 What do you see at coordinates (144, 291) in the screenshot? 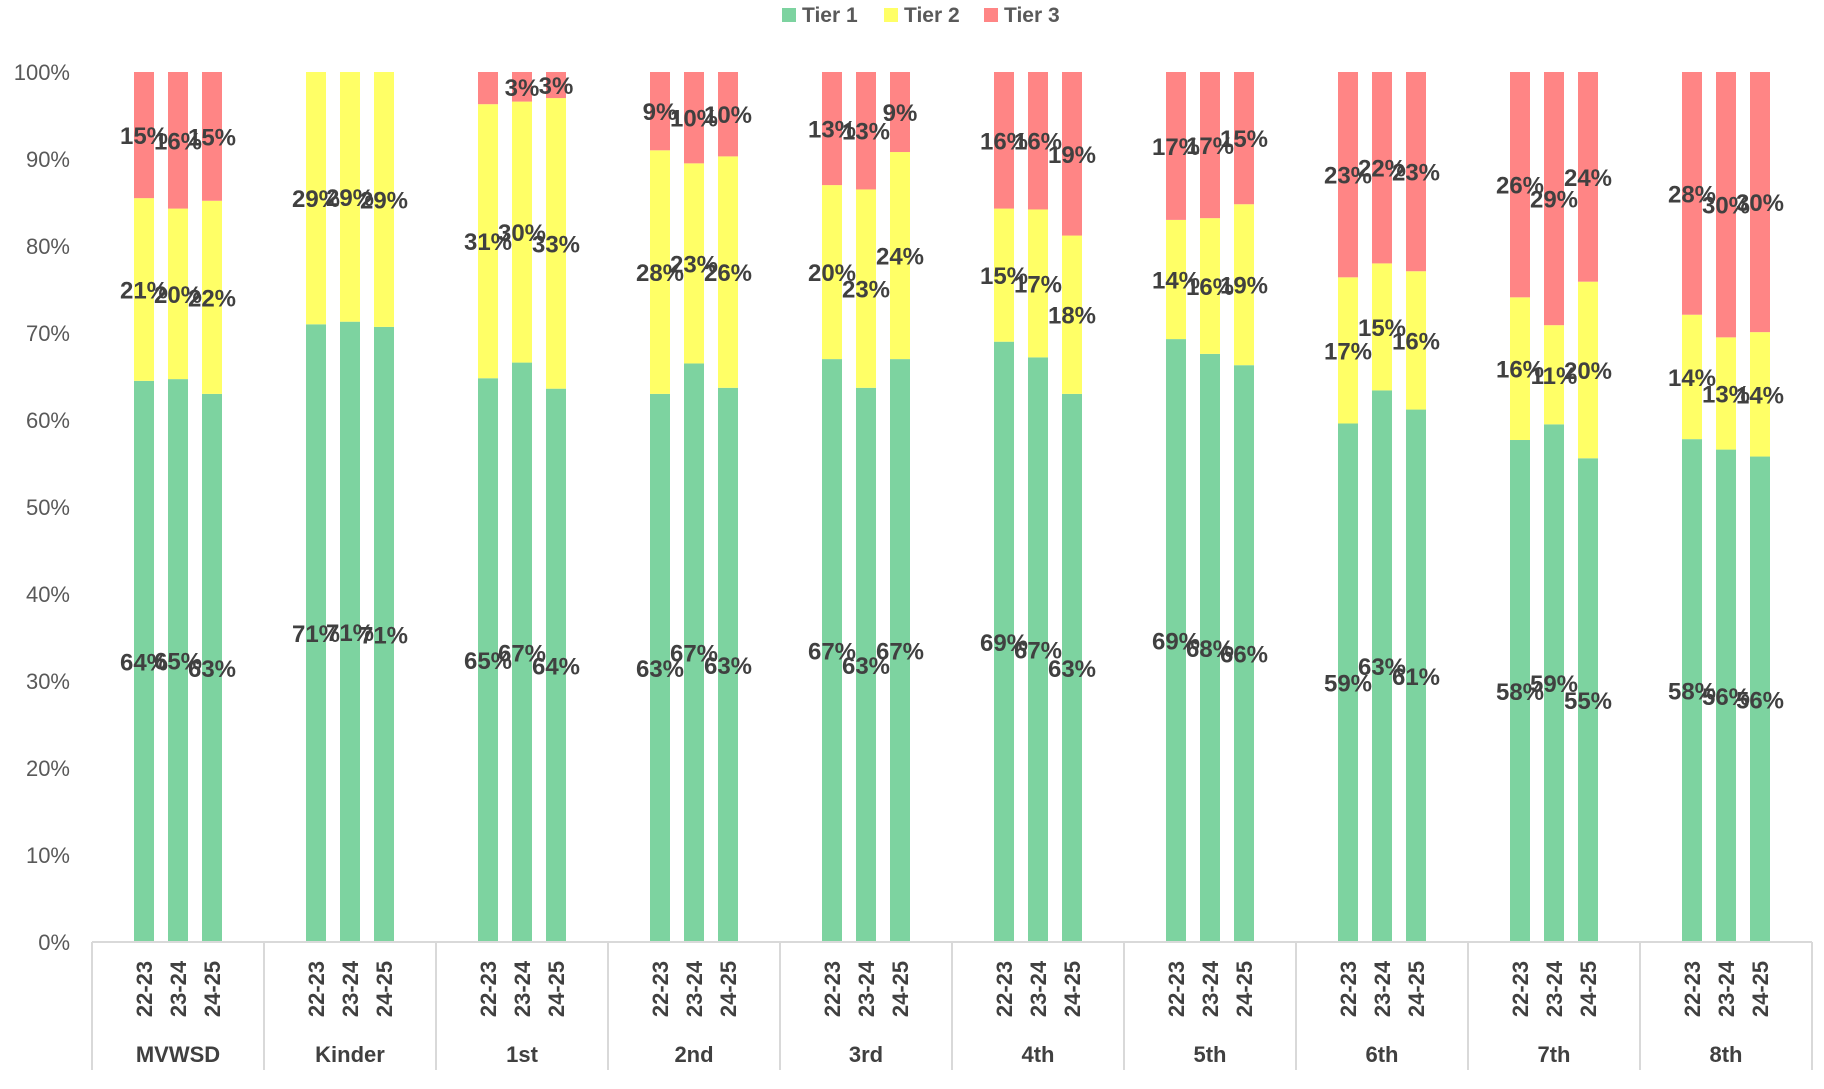
I see `data-label: 21%` at bounding box center [144, 291].